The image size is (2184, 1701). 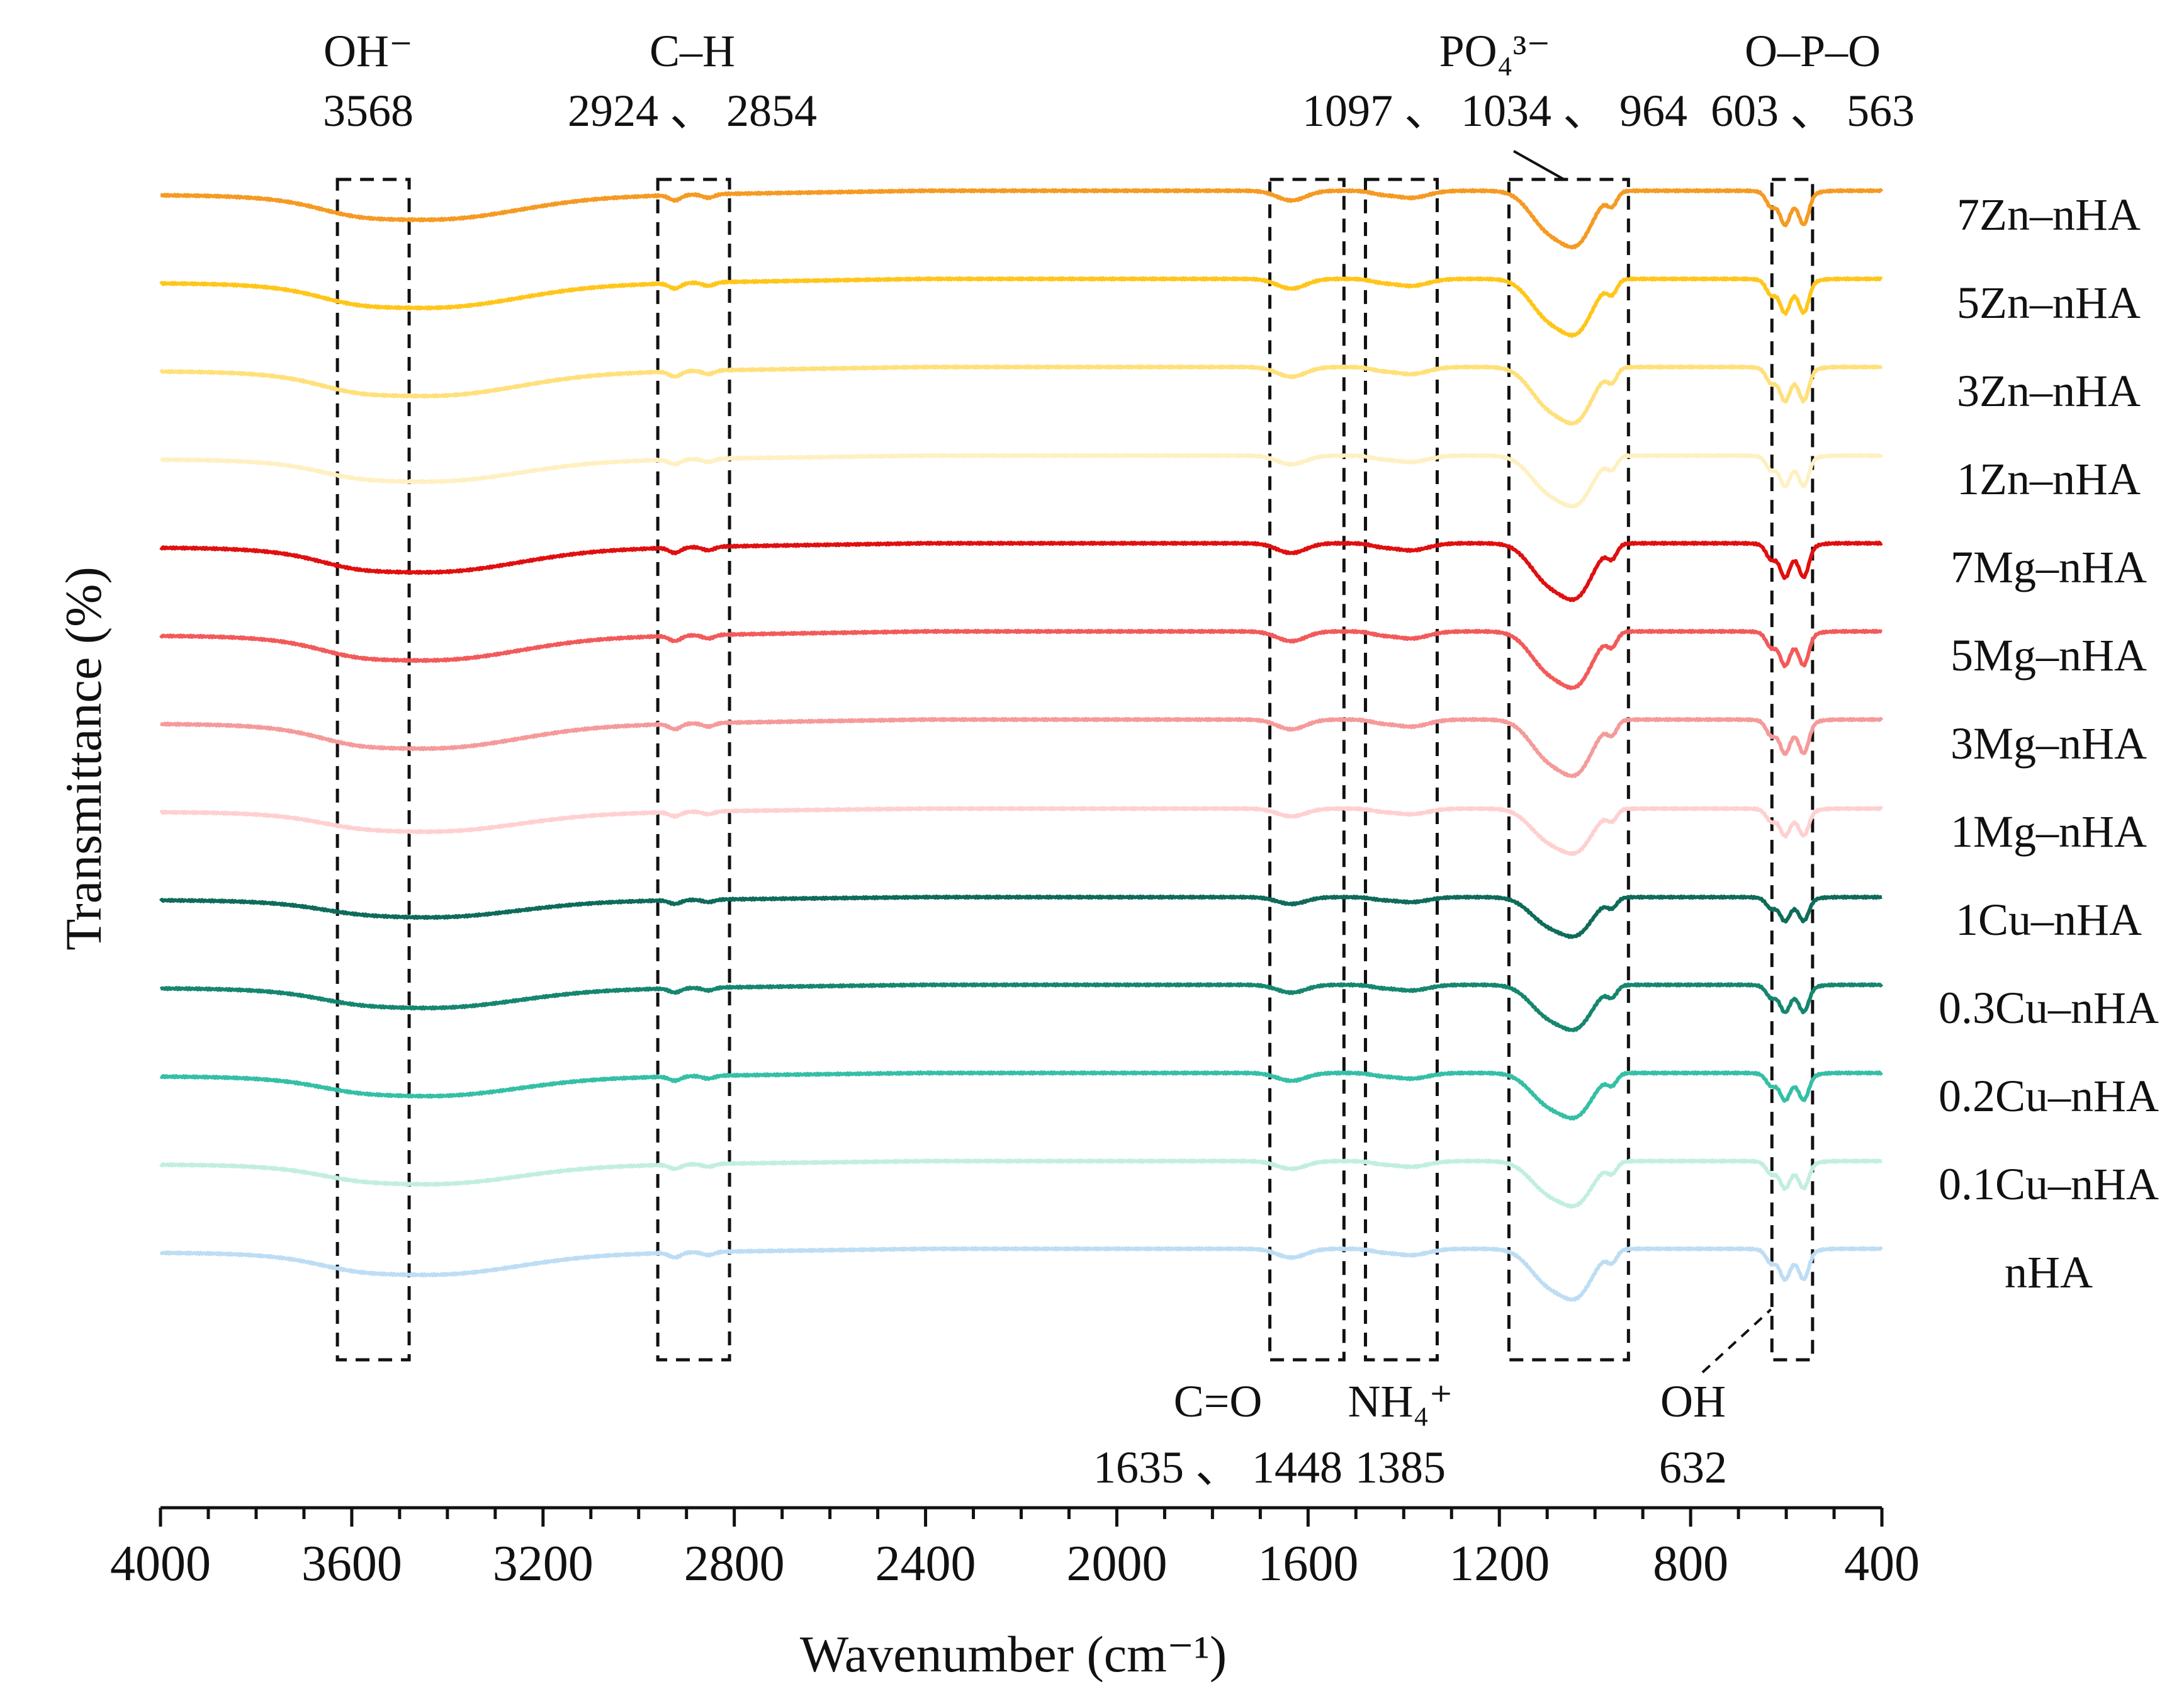 I want to click on legend-label-8: 1Cu–nHA, so click(x=2049, y=920).